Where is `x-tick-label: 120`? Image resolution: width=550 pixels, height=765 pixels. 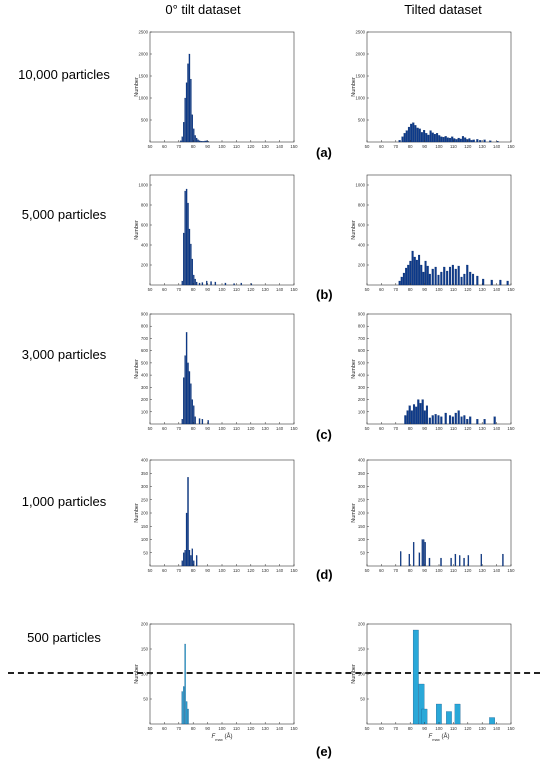 x-tick-label: 120 is located at coordinates (468, 570).